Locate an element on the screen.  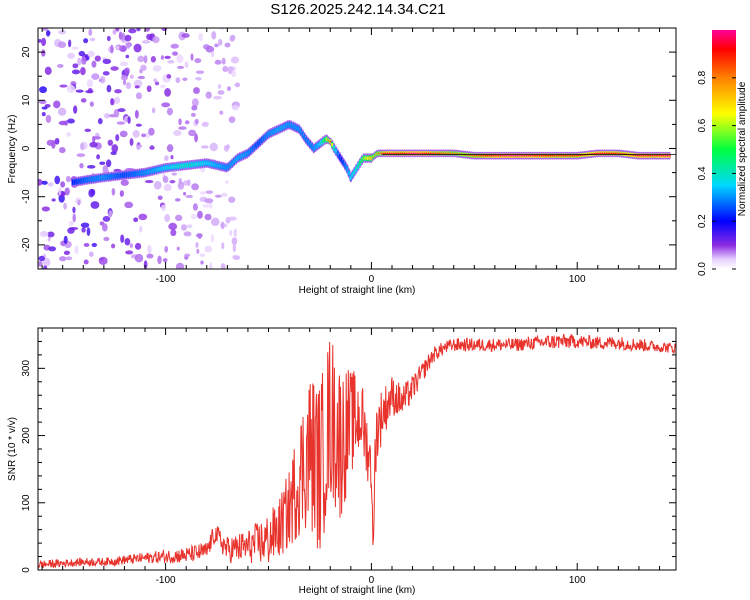
y-tick-label: -10 is located at coordinates (26, 196).